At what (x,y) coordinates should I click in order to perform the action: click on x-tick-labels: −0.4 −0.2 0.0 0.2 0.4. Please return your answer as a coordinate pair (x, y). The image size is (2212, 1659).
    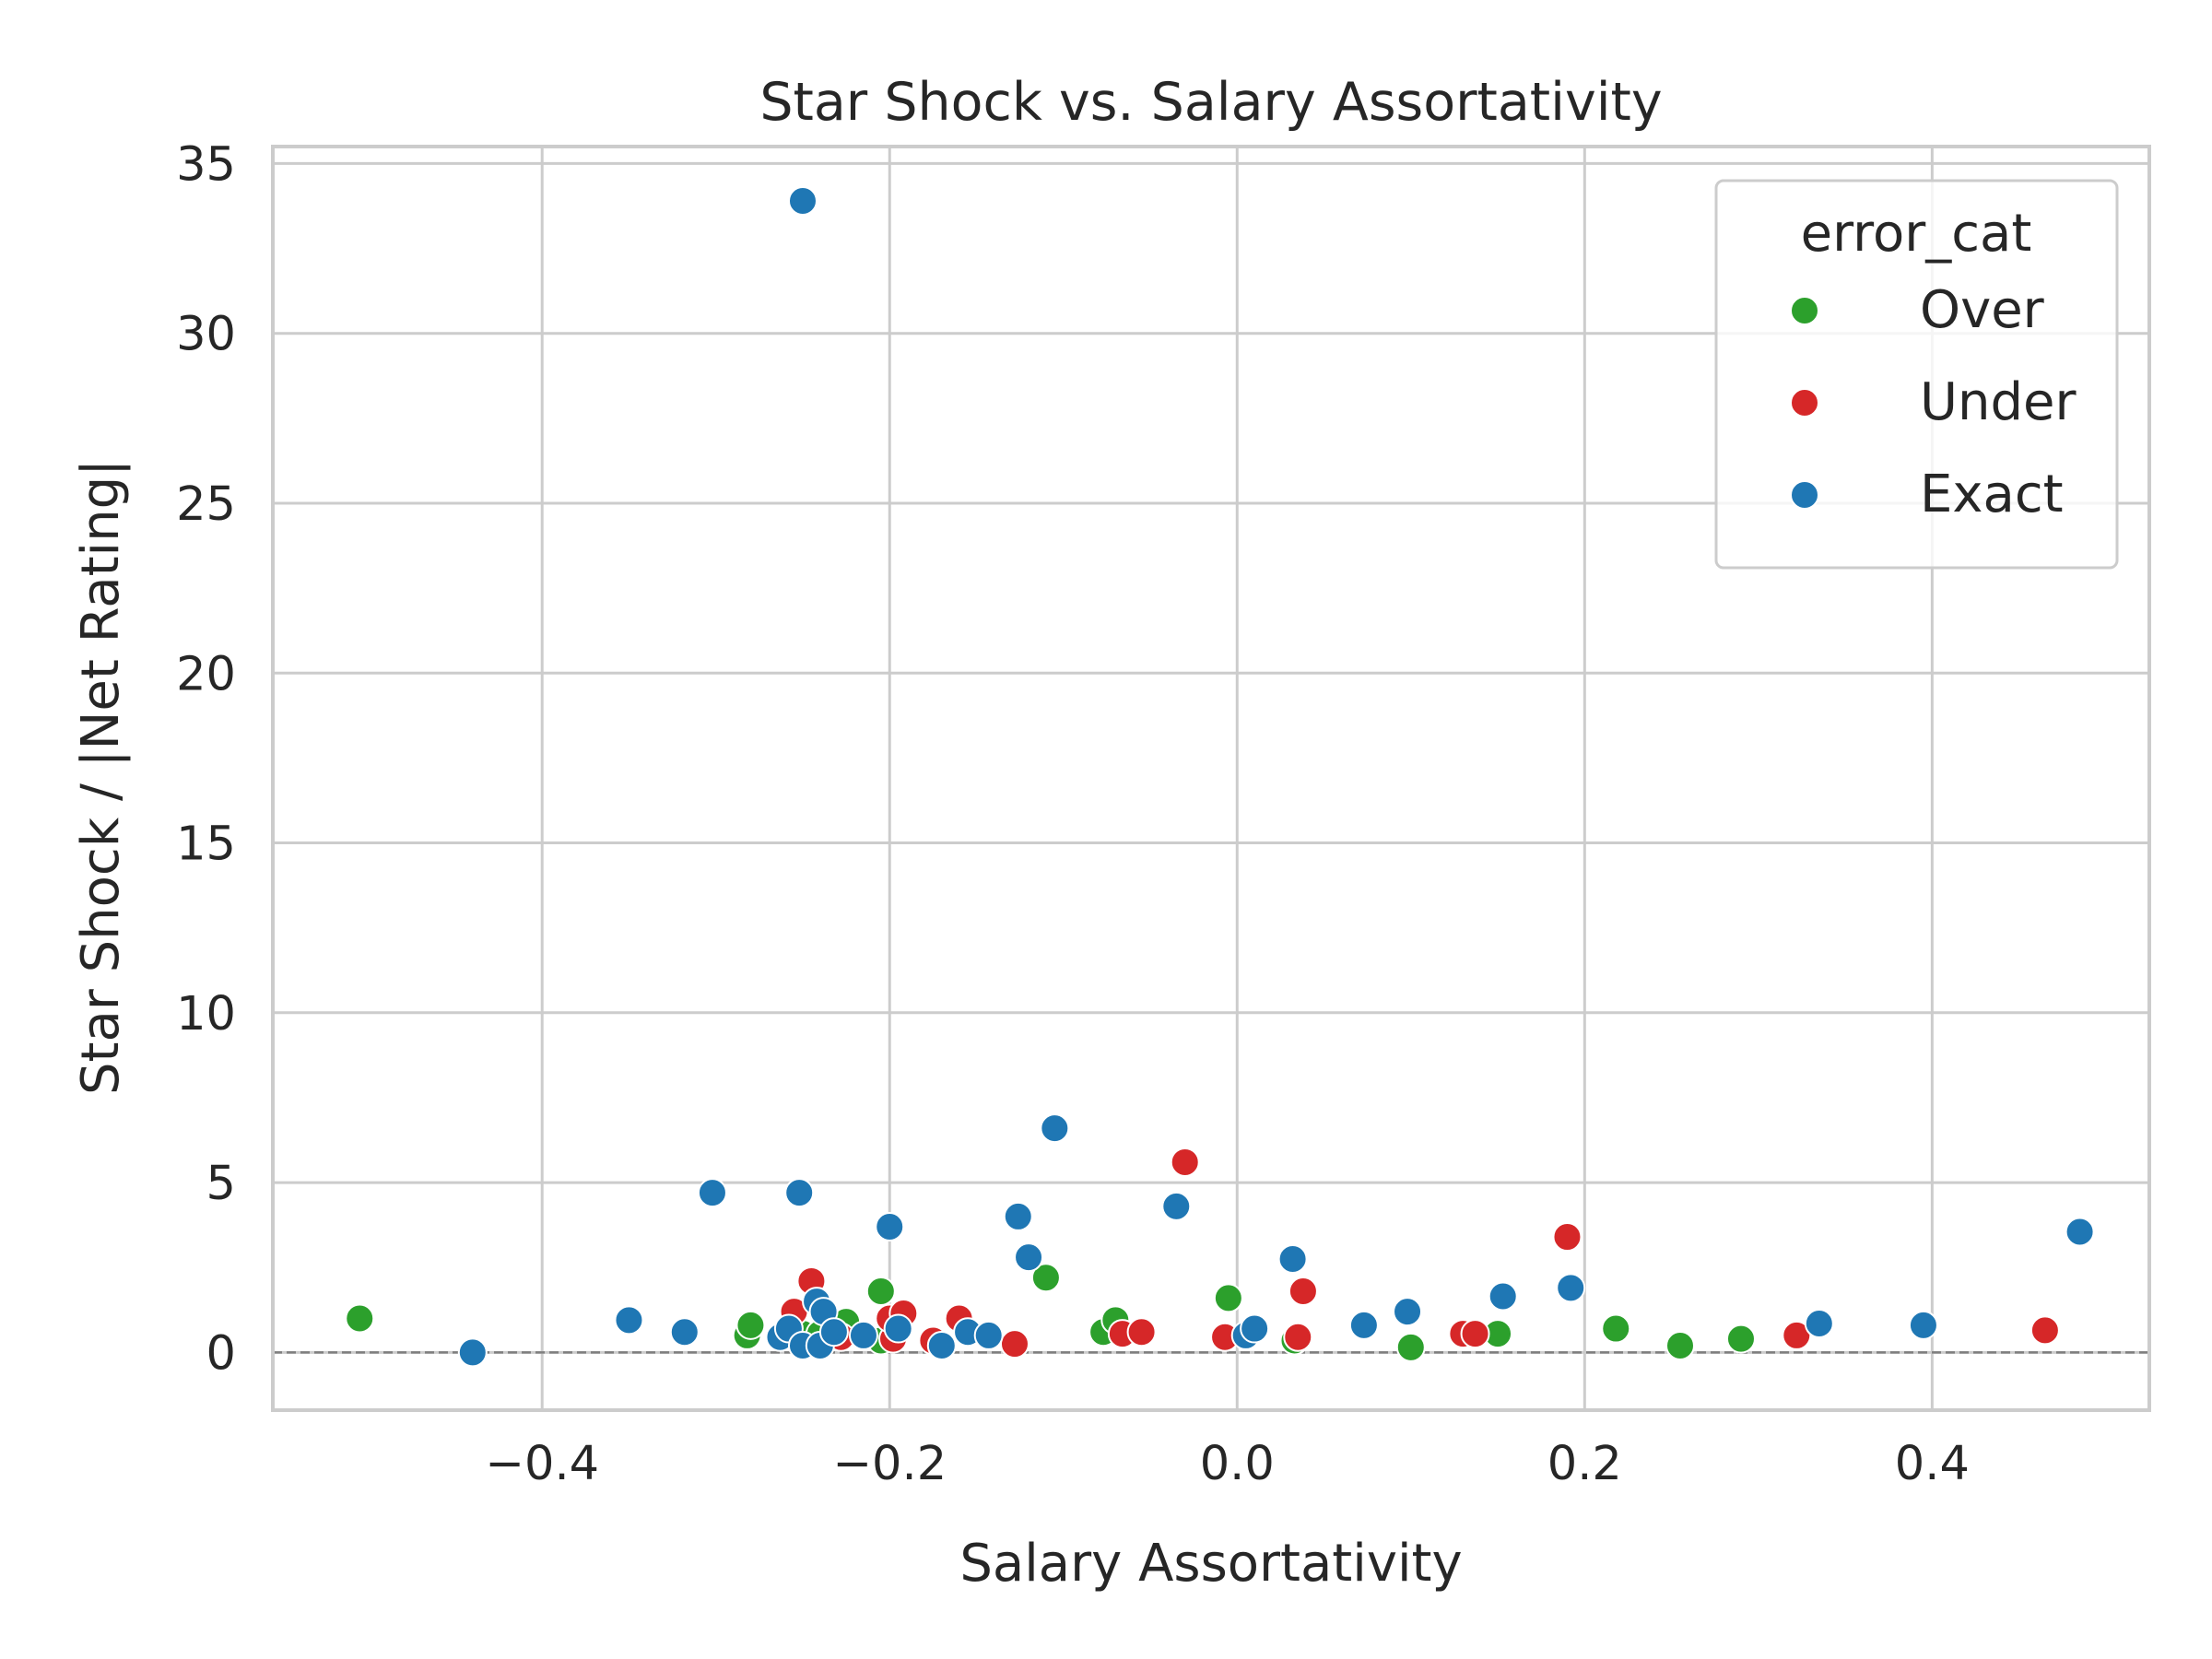
    Looking at the image, I should click on (1227, 1464).